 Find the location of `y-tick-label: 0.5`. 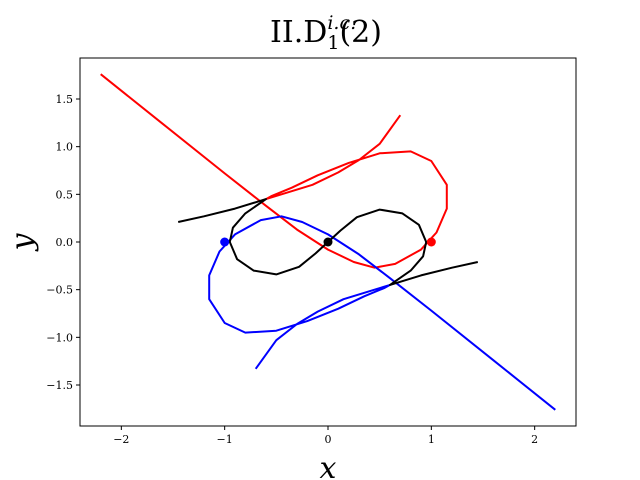

y-tick-label: 0.5 is located at coordinates (65, 194).